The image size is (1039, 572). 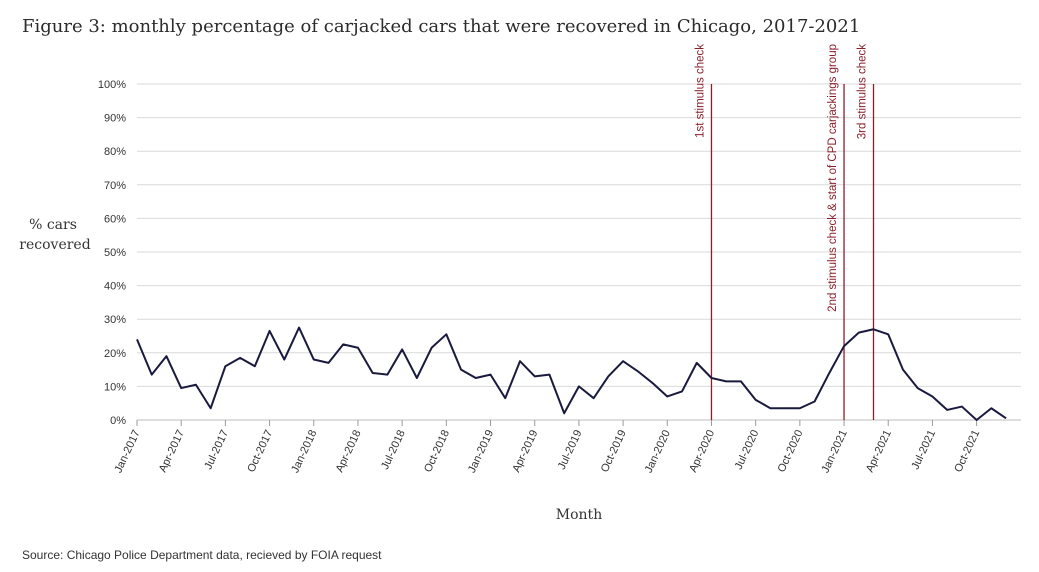 What do you see at coordinates (115, 354) in the screenshot?
I see `y-tick-label: 20%` at bounding box center [115, 354].